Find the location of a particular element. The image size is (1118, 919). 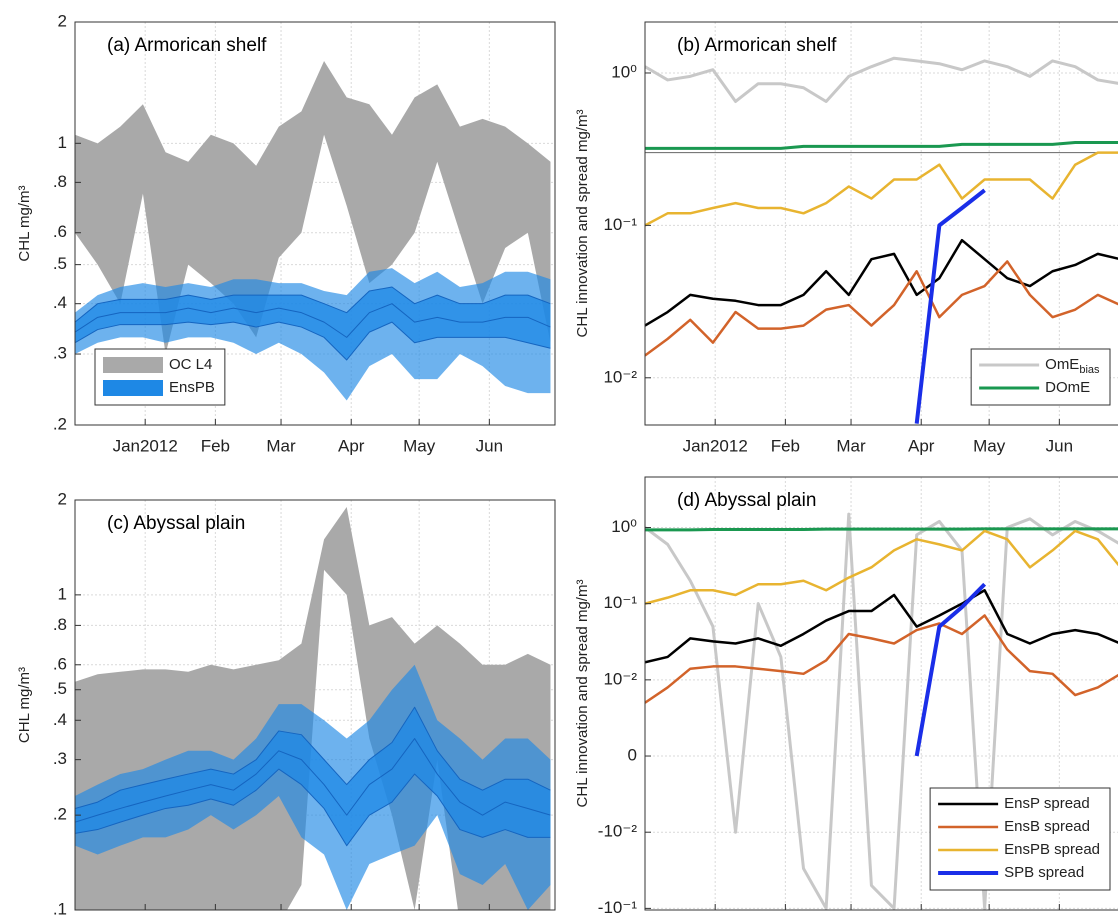

legend-text: OC L4 is located at coordinates (190, 364).